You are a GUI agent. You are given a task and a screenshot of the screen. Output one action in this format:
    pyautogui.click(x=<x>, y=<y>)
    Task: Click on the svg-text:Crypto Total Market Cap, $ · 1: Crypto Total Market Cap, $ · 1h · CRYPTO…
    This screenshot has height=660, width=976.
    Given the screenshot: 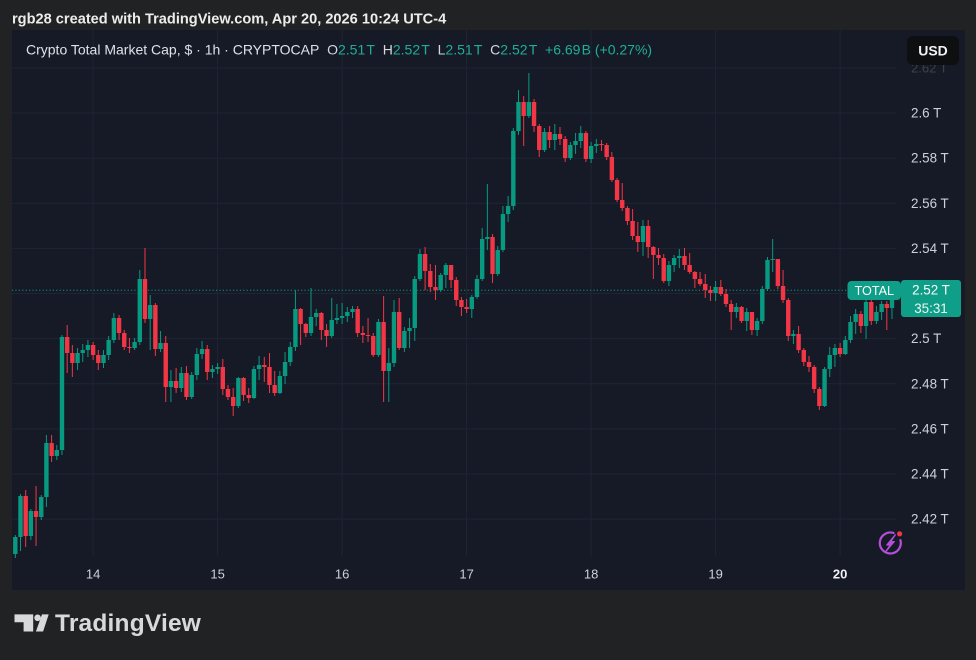 What is the action you would take?
    pyautogui.click(x=339, y=50)
    